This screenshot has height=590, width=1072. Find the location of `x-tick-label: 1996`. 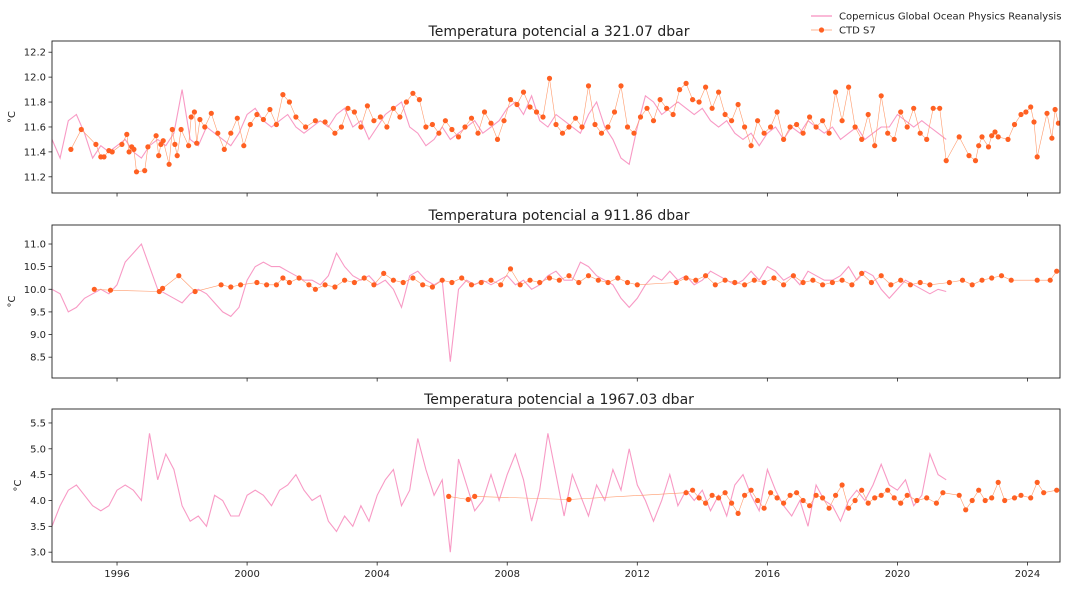

x-tick-label: 1996 is located at coordinates (116, 574).